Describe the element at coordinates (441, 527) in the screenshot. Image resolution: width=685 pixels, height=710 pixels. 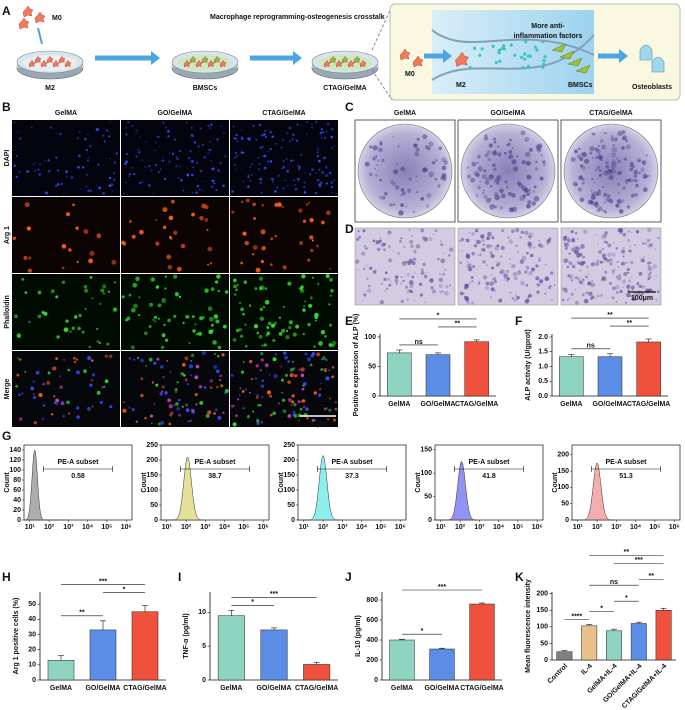
I see `x-tick-label: 10¹` at that location.